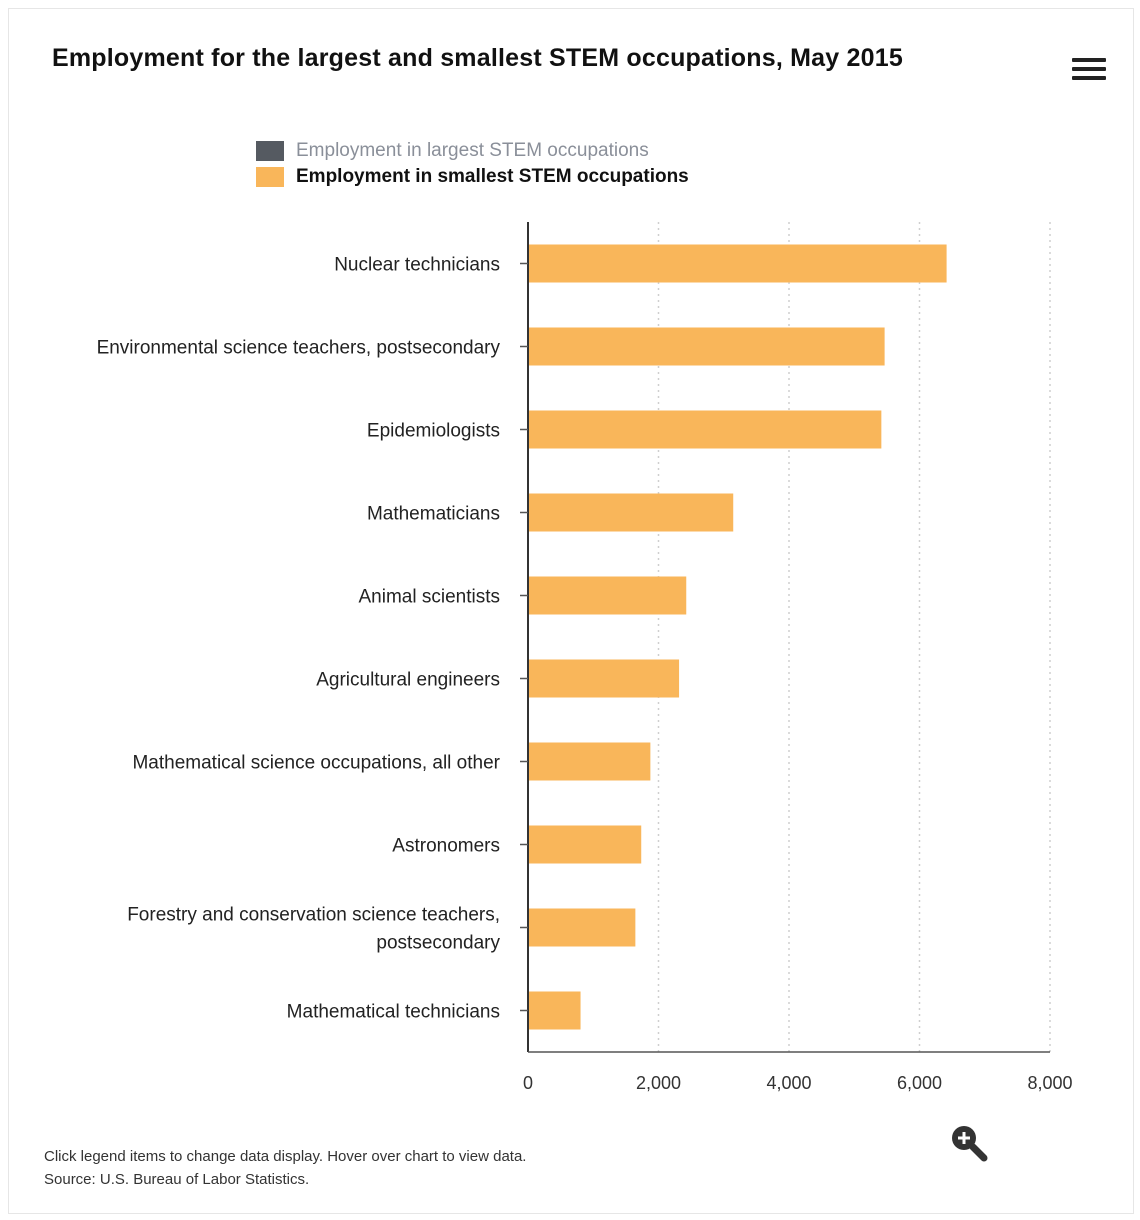 This screenshot has width=1140, height=1220. Describe the element at coordinates (430, 597) in the screenshot. I see `category-label: Animal scientists` at that location.